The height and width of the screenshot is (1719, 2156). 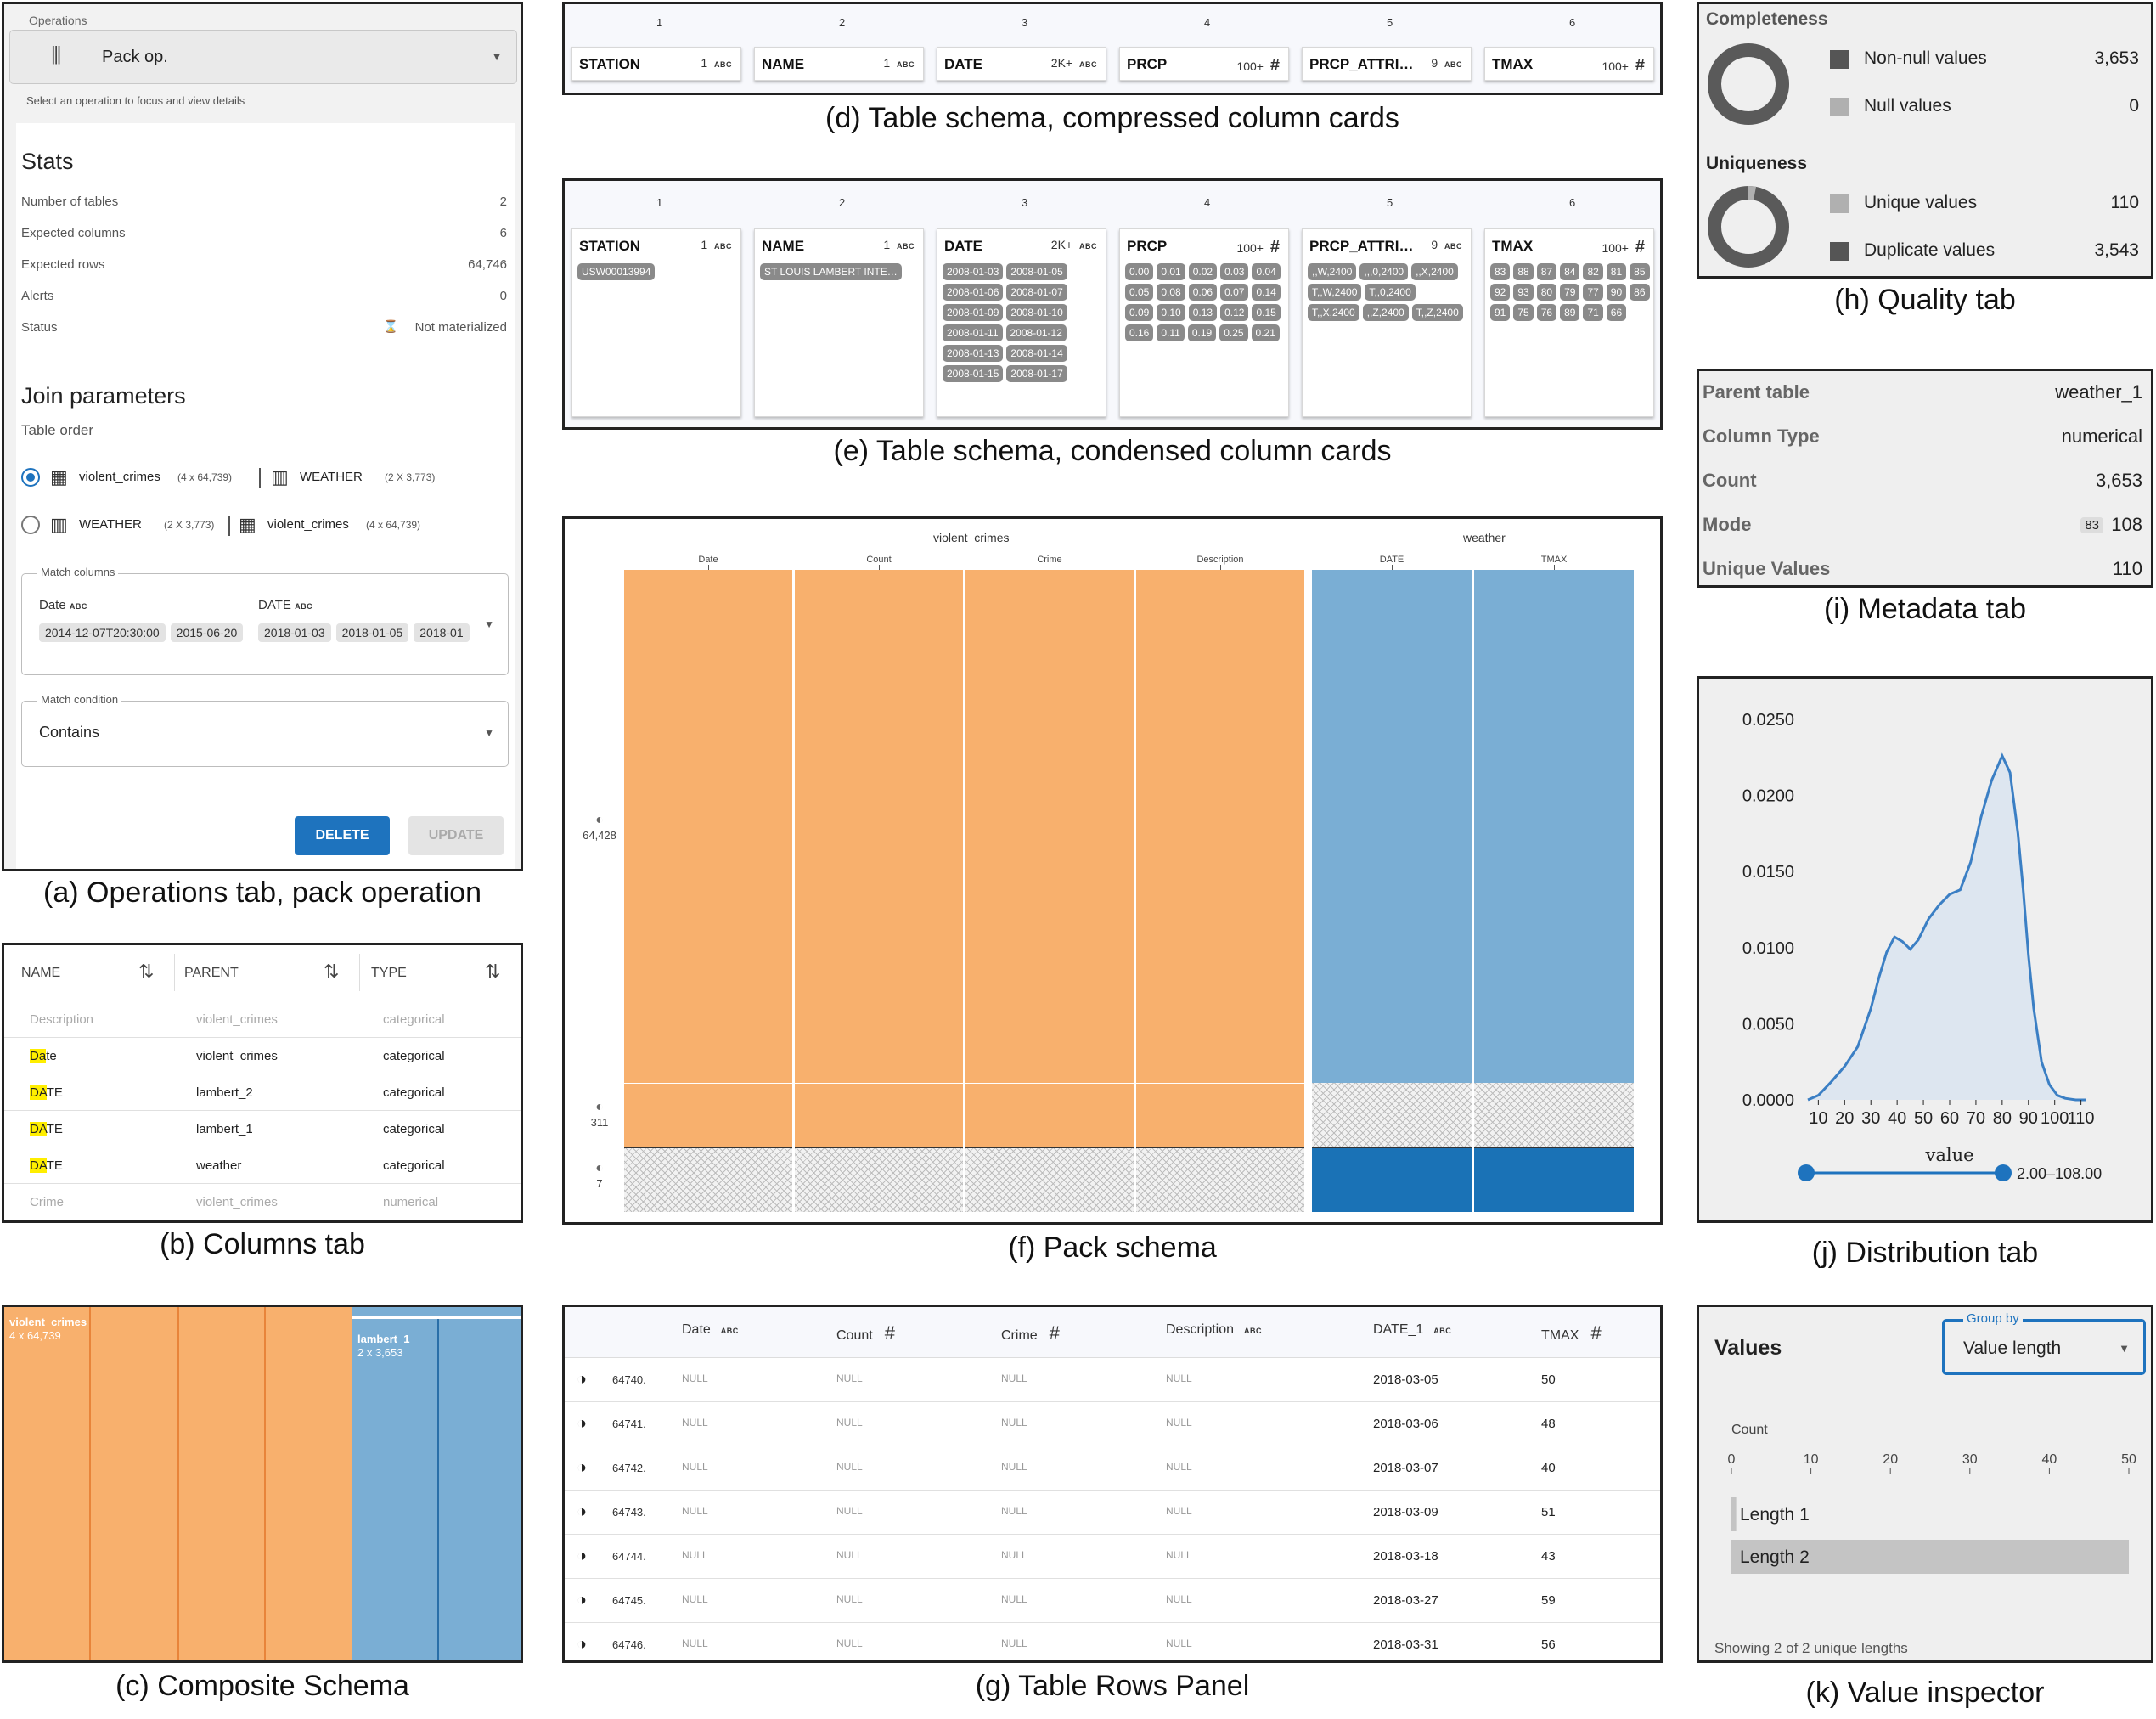 I want to click on chevron-down-icon: ▼, so click(x=489, y=624).